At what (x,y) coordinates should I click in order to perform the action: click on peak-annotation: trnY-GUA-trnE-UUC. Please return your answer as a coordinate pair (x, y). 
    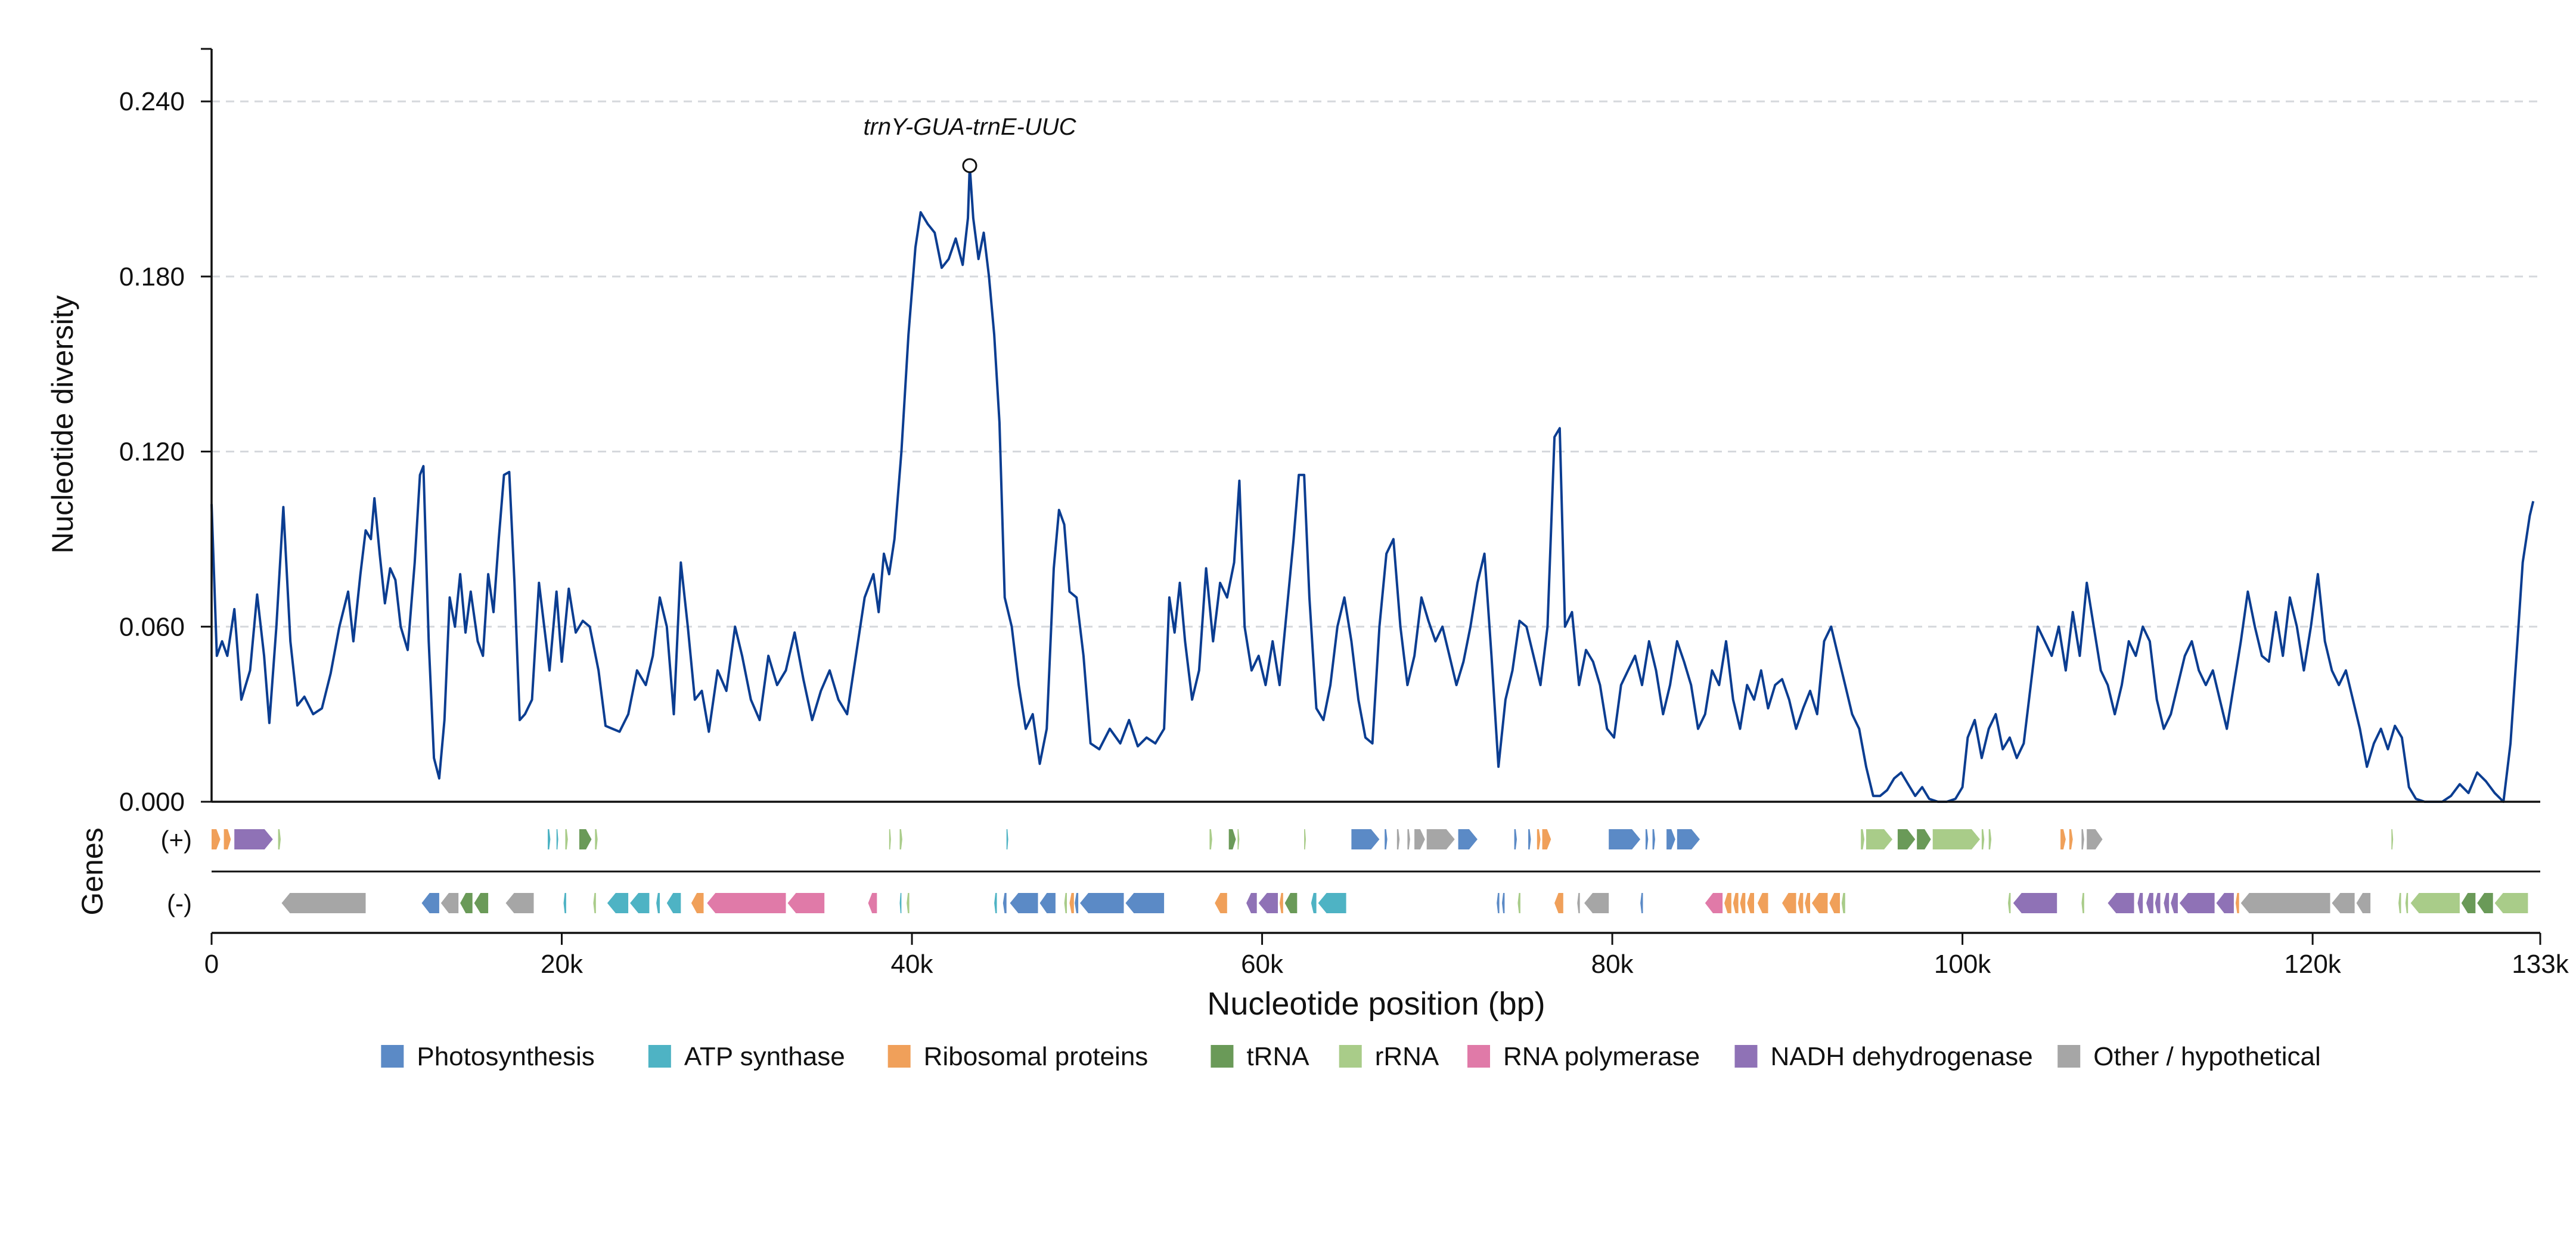
    Looking at the image, I should click on (970, 143).